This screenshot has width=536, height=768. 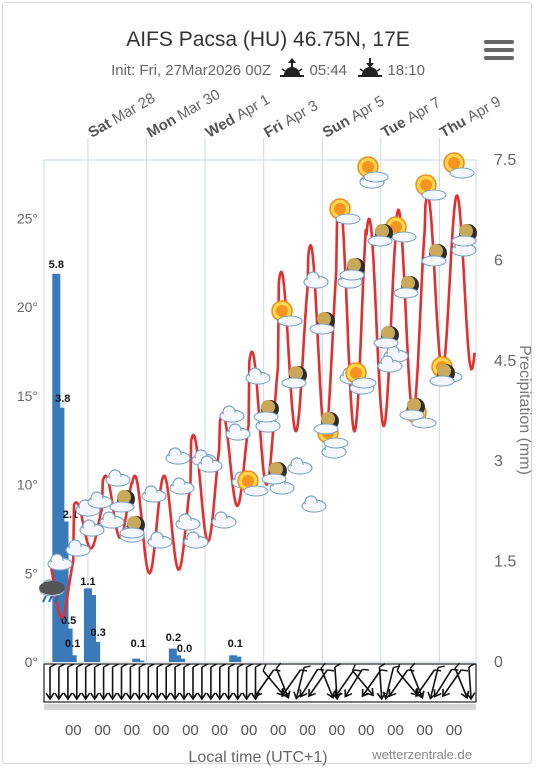 What do you see at coordinates (406, 70) in the screenshot?
I see `sunset-time: 18:10` at bounding box center [406, 70].